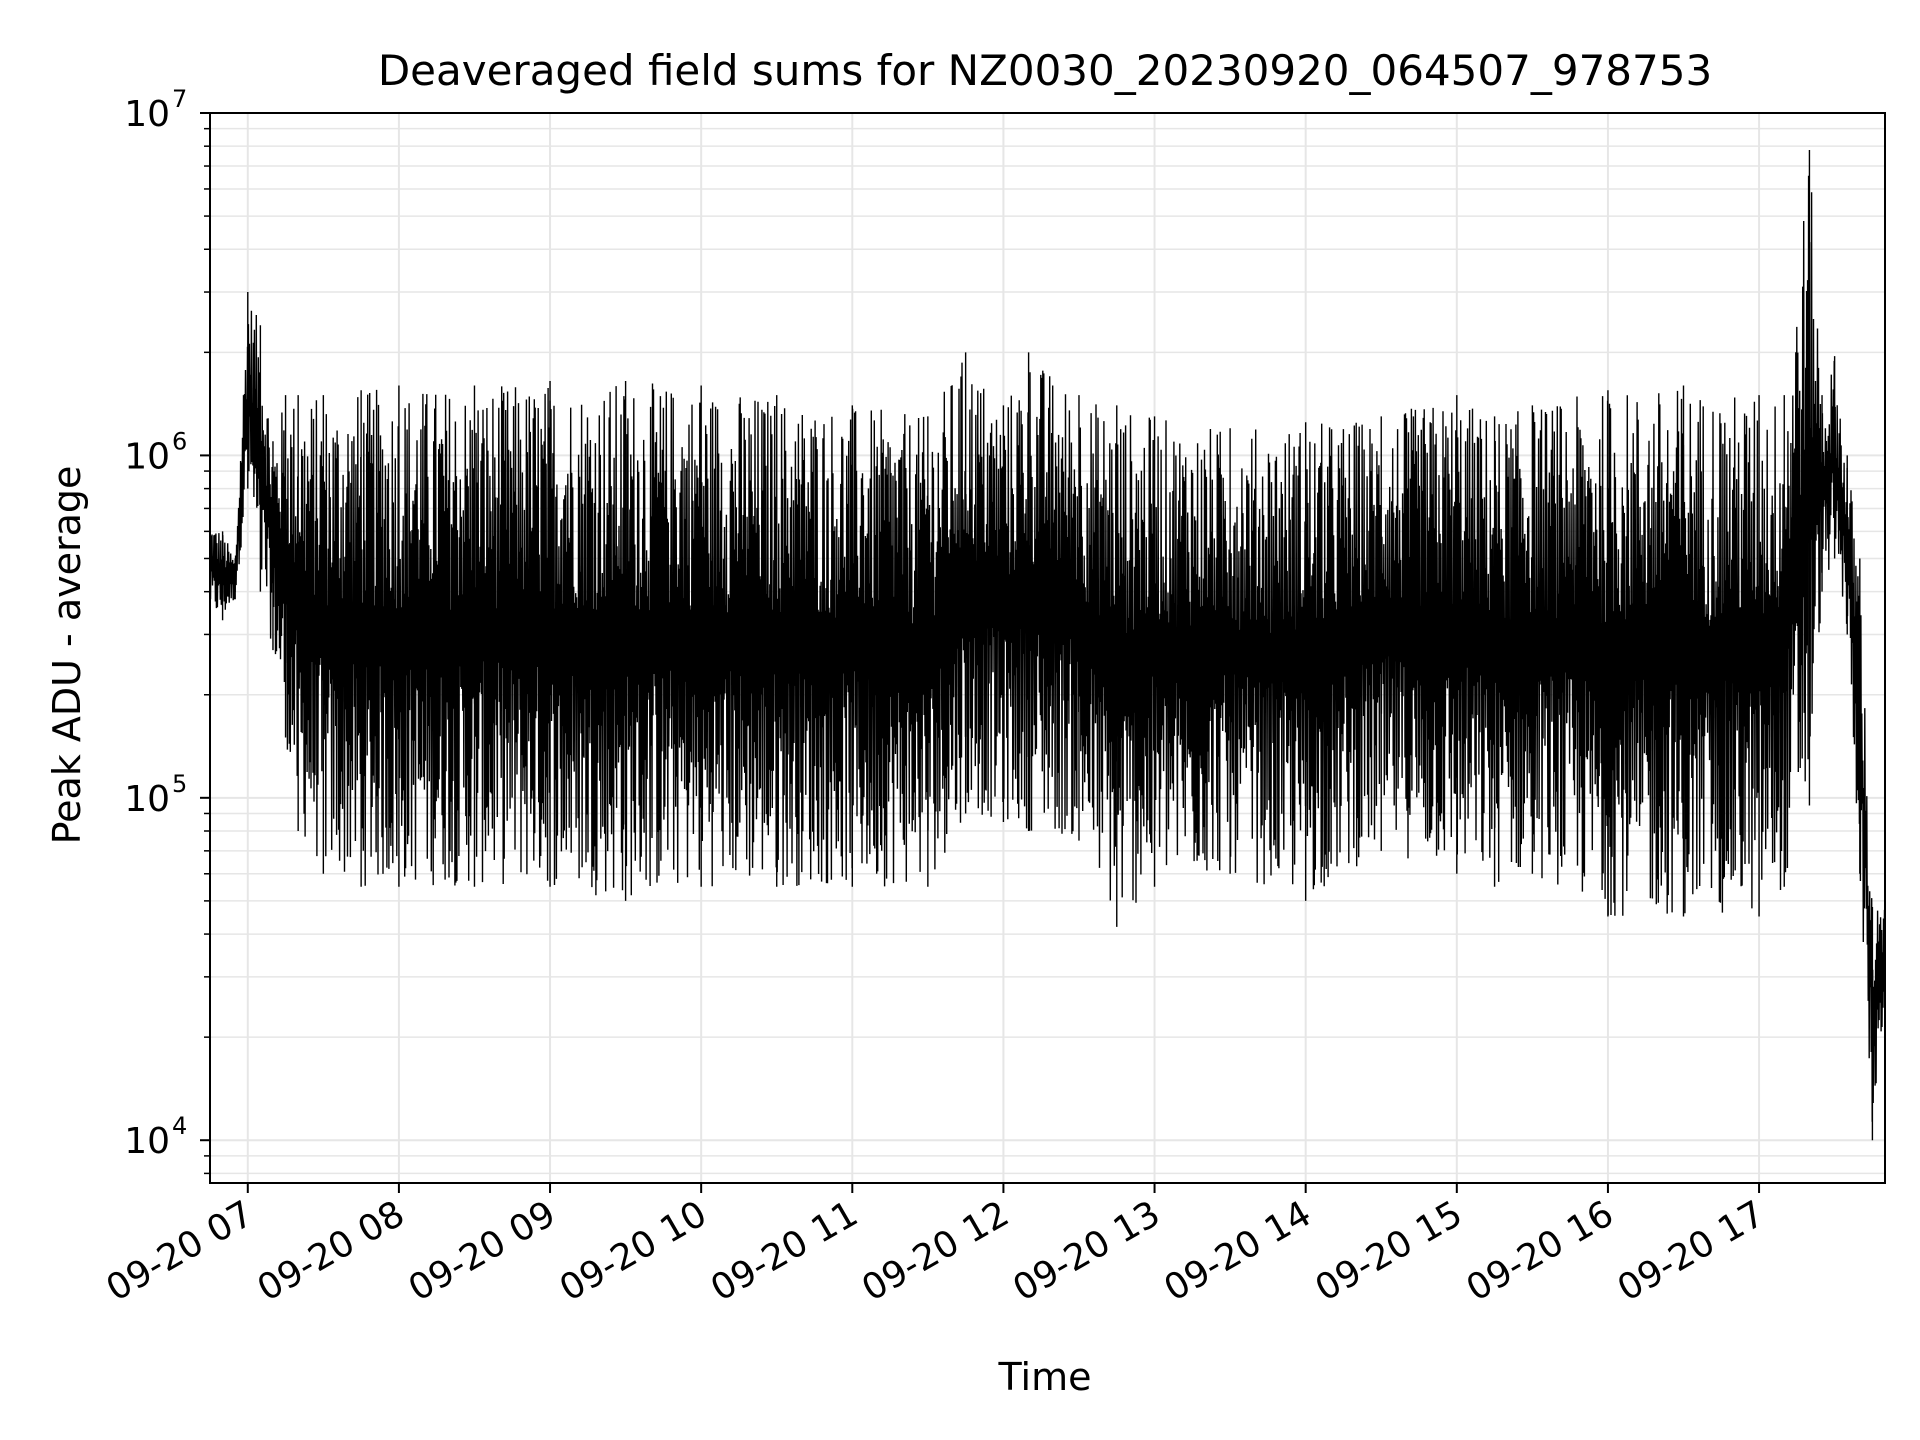 The width and height of the screenshot is (1920, 1440). I want to click on y-tick-exponent: 6, so click(179, 441).